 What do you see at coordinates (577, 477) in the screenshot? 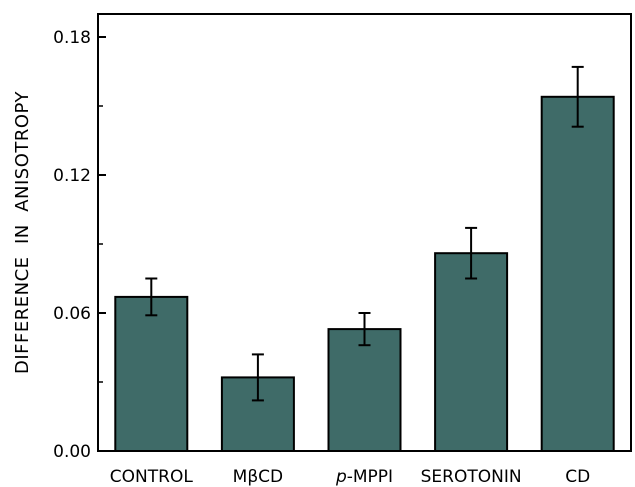
I see `x-category-label: CD` at bounding box center [577, 477].